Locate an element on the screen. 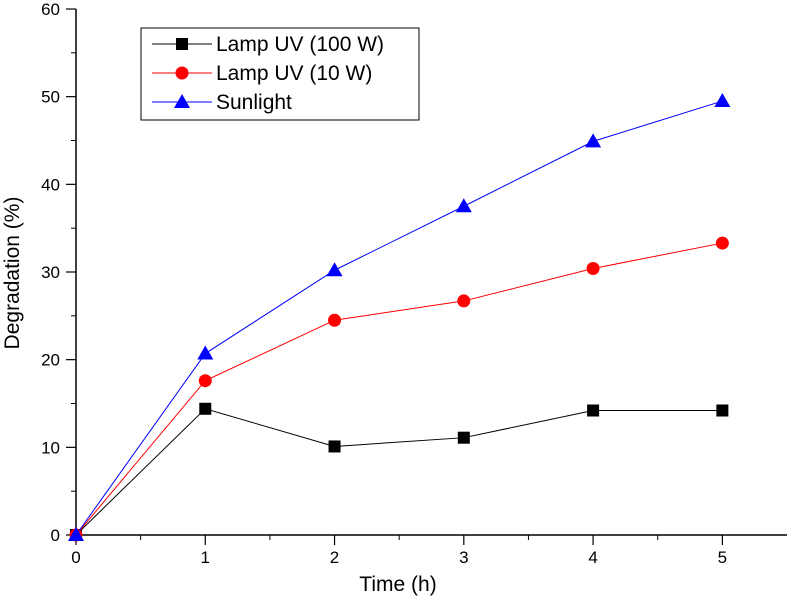 The image size is (787, 599). x-tick-label: 0 is located at coordinates (75, 557).